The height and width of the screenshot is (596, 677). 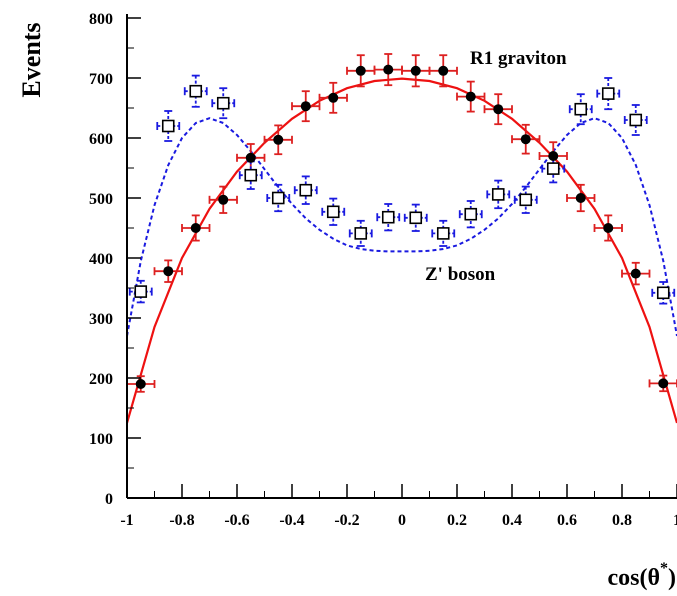 What do you see at coordinates (101, 139) in the screenshot?
I see `y-tick-label: 600` at bounding box center [101, 139].